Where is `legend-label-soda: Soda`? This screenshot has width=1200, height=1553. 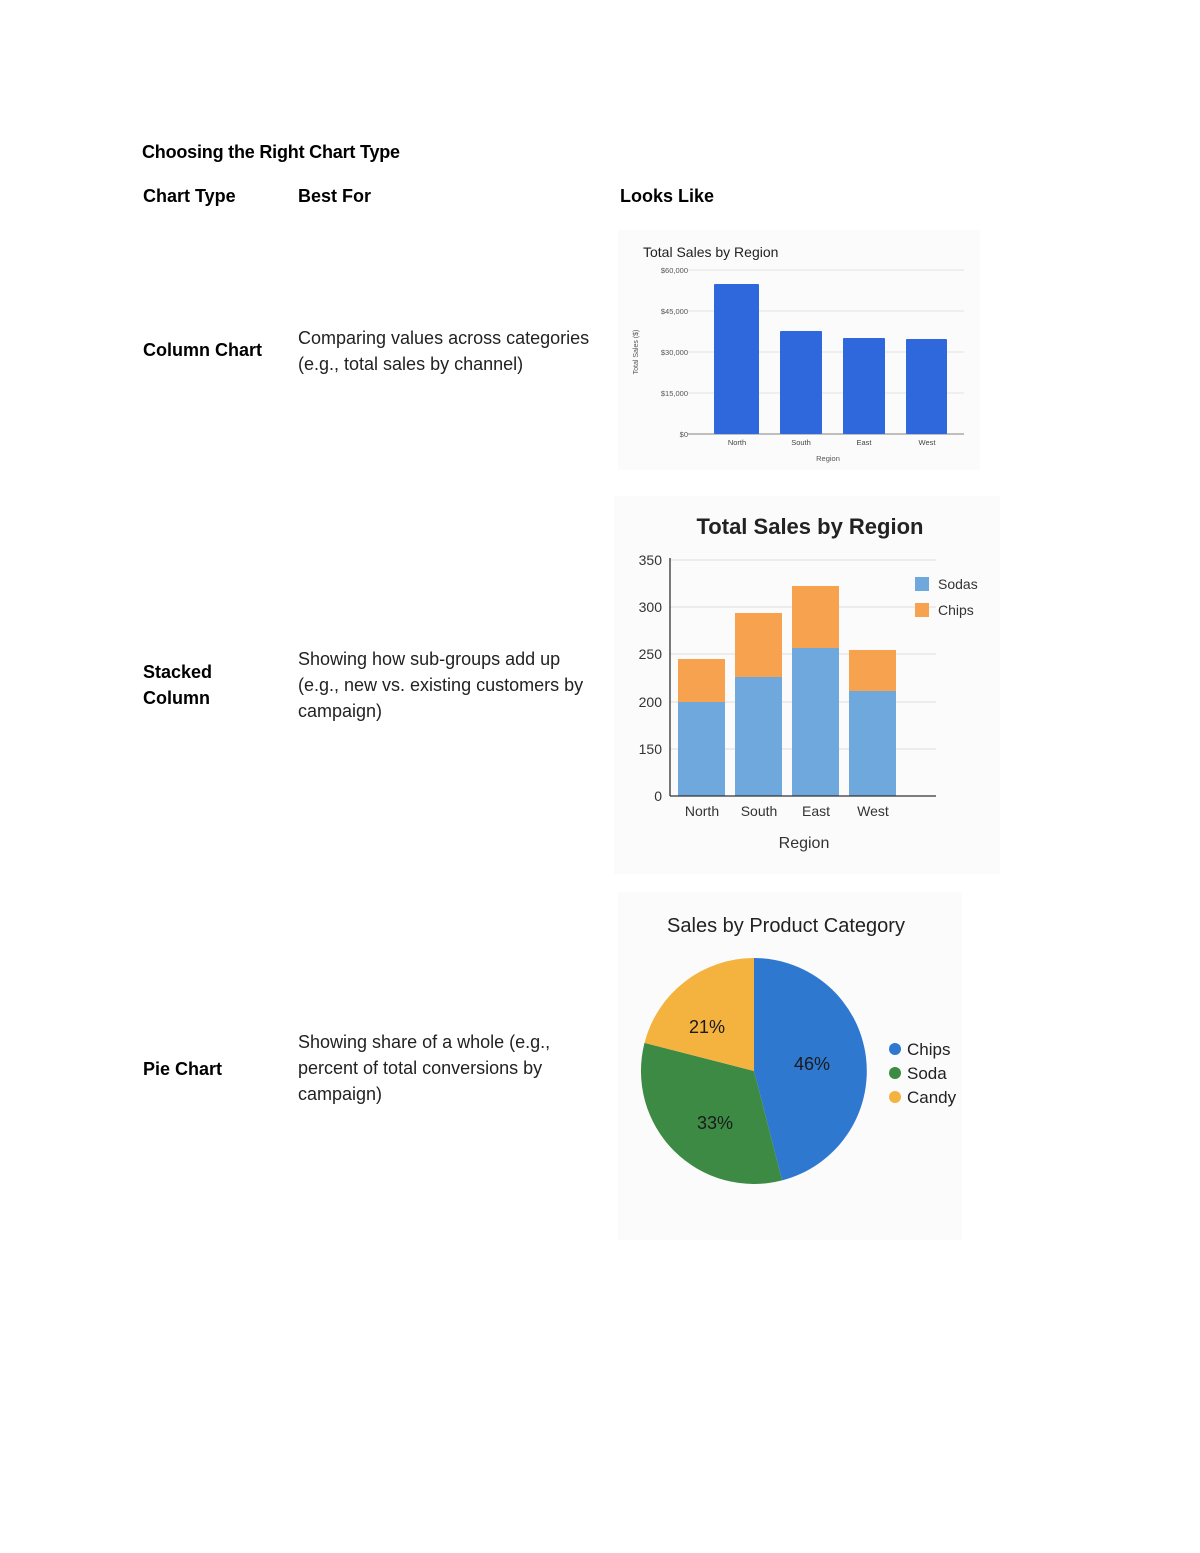 legend-label-soda: Soda is located at coordinates (927, 1073).